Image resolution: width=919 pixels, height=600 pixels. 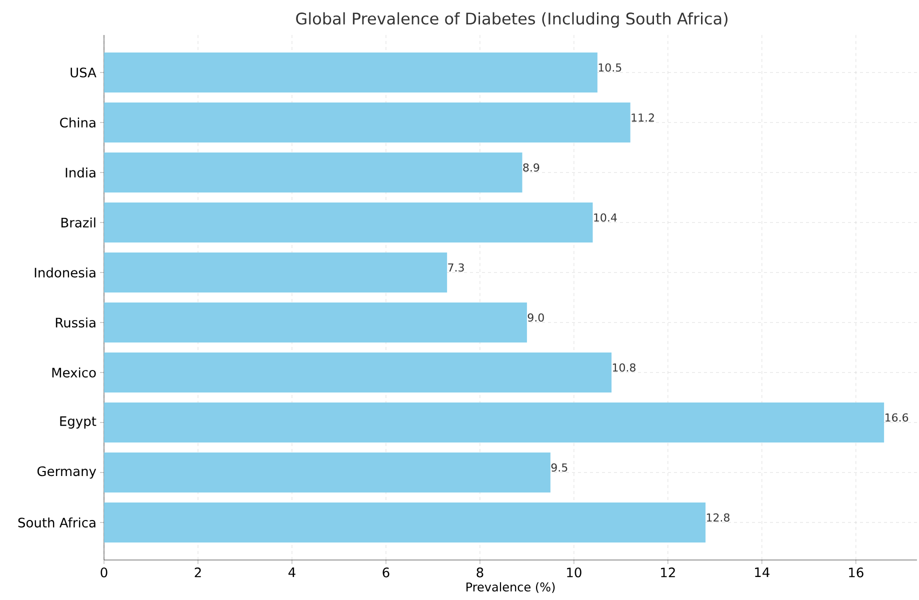 I want to click on data-label: 8.9, so click(x=531, y=167).